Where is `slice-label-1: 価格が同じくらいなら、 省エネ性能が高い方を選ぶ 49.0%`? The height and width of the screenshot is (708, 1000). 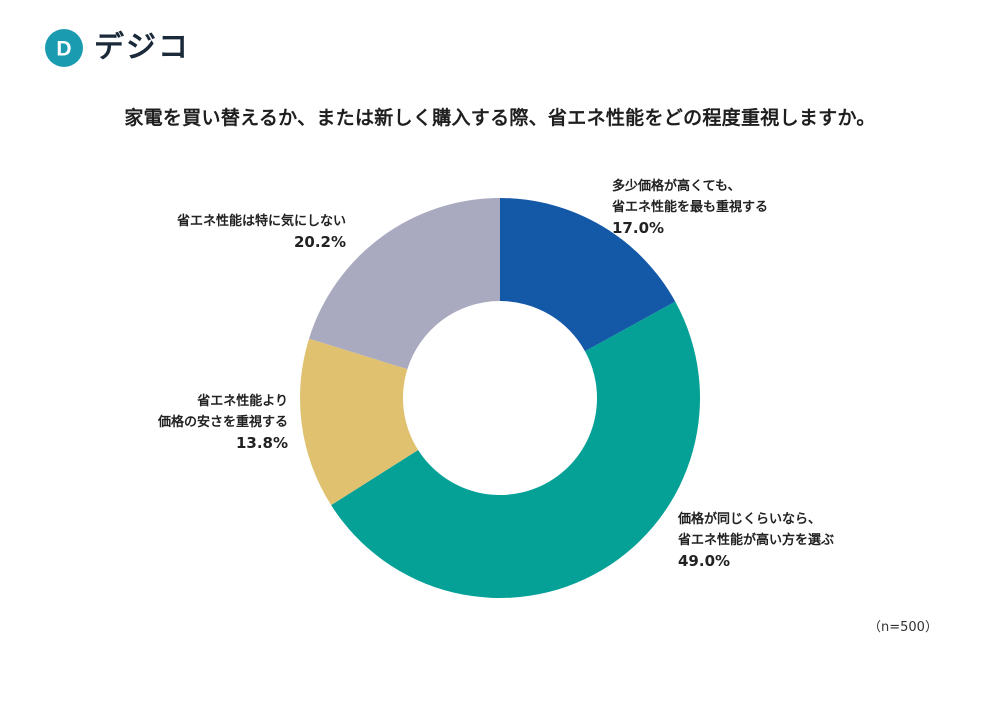 slice-label-1: 価格が同じくらいなら、 省エネ性能が高い方を選ぶ 49.0% is located at coordinates (756, 540).